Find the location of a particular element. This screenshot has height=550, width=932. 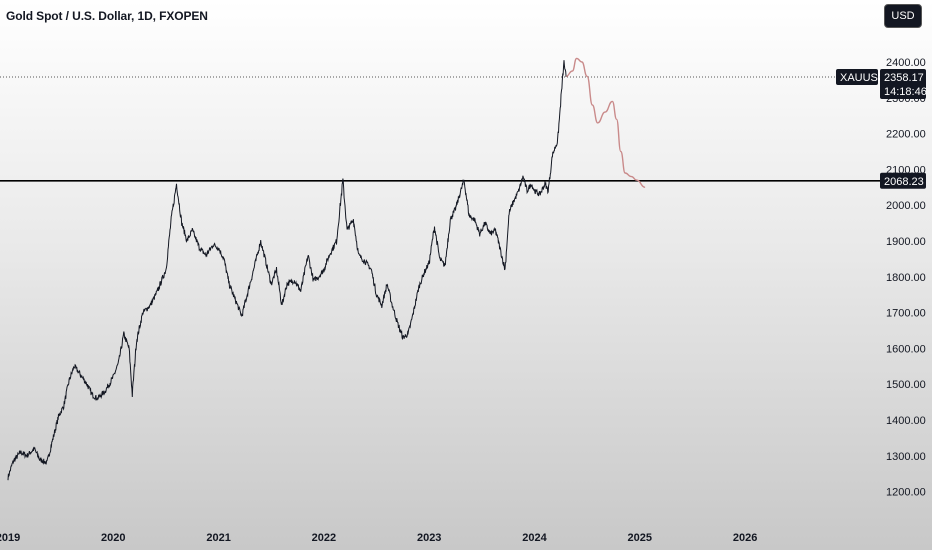

symbol-tag-label: XAUUSD is located at coordinates (863, 78).